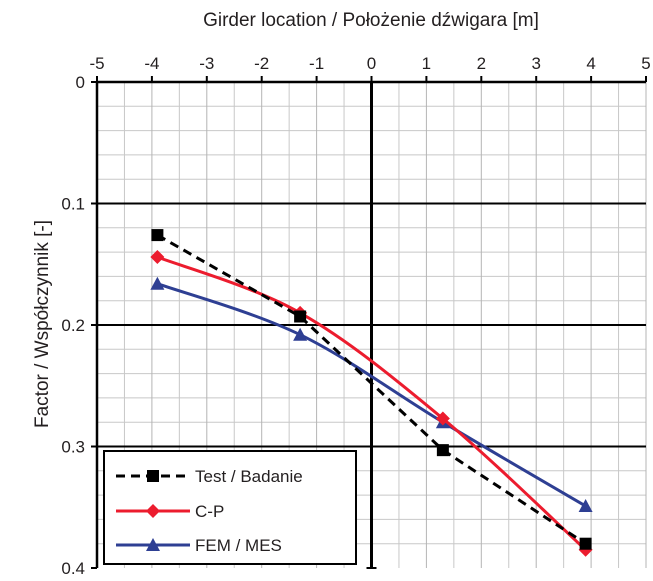 This screenshot has width=653, height=581. What do you see at coordinates (316, 63) in the screenshot?
I see `x-tick-label: -1` at bounding box center [316, 63].